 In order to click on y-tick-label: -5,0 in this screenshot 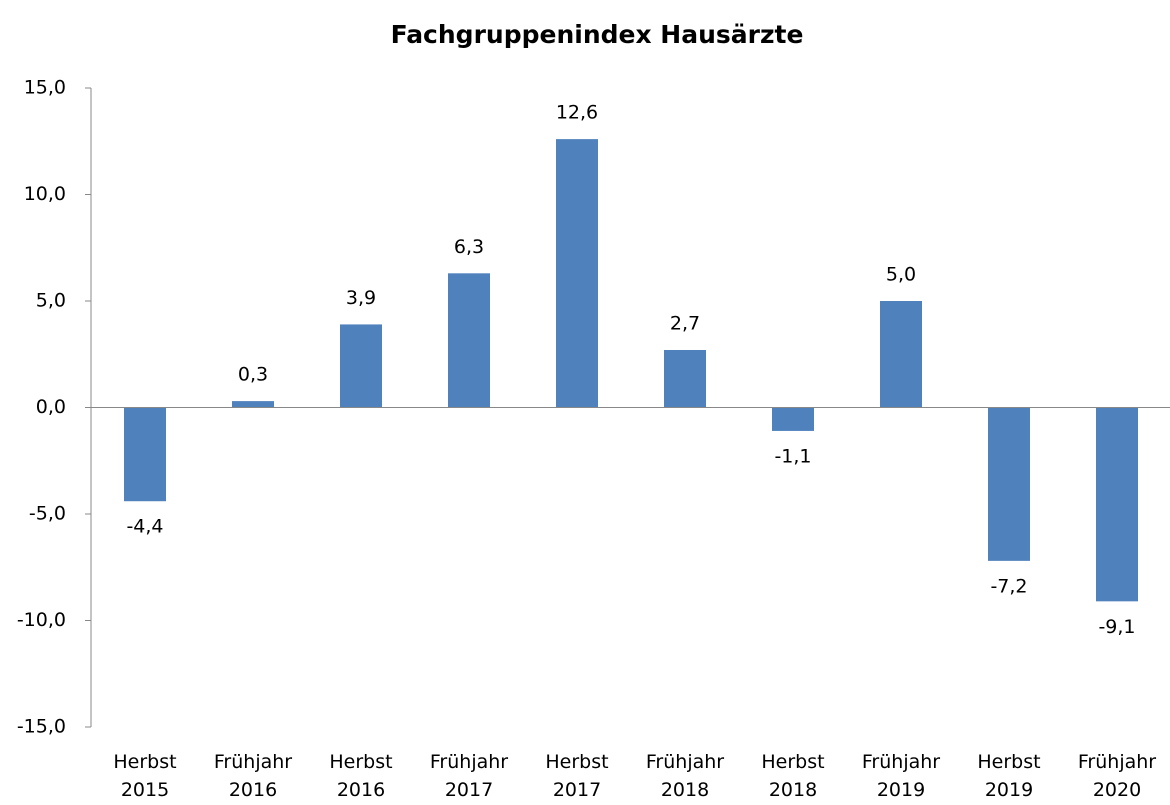, I will do `click(47, 514)`.